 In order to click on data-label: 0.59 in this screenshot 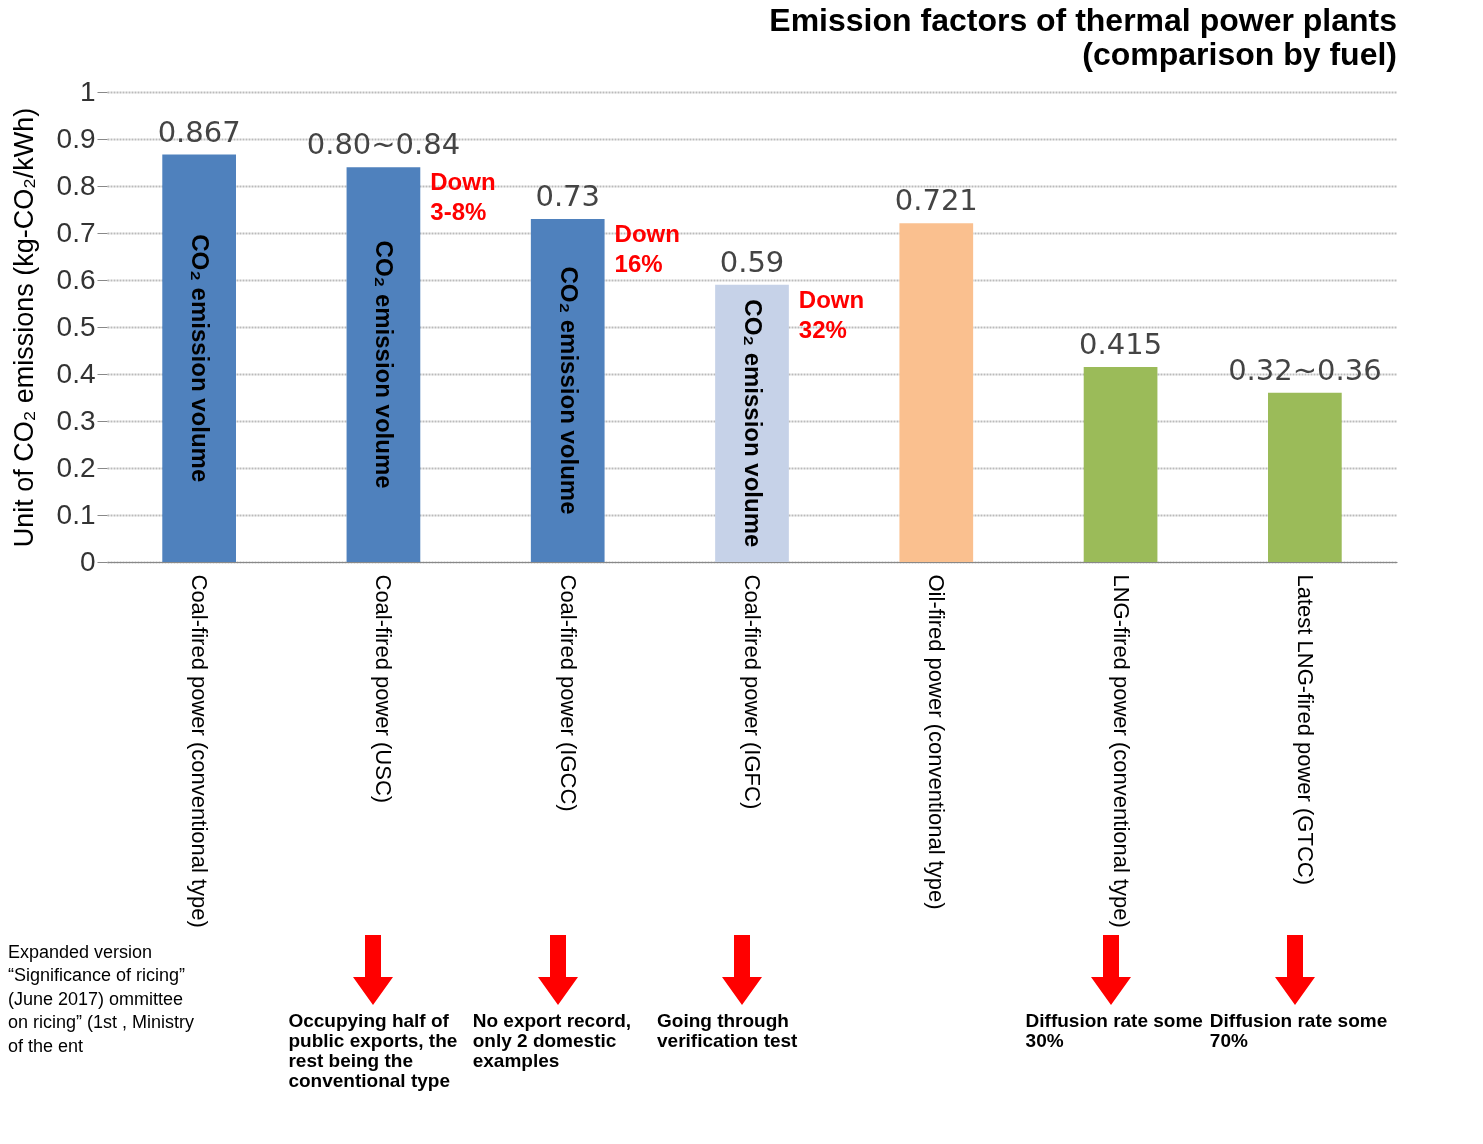, I will do `click(752, 261)`.